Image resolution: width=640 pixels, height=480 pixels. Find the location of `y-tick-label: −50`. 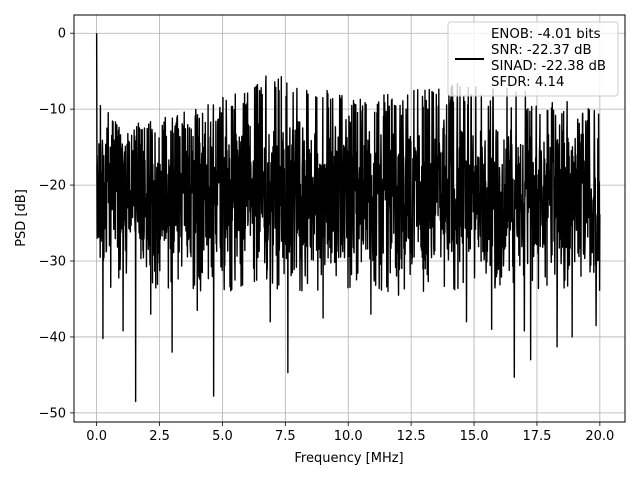

y-tick-label: −50 is located at coordinates (52, 413).